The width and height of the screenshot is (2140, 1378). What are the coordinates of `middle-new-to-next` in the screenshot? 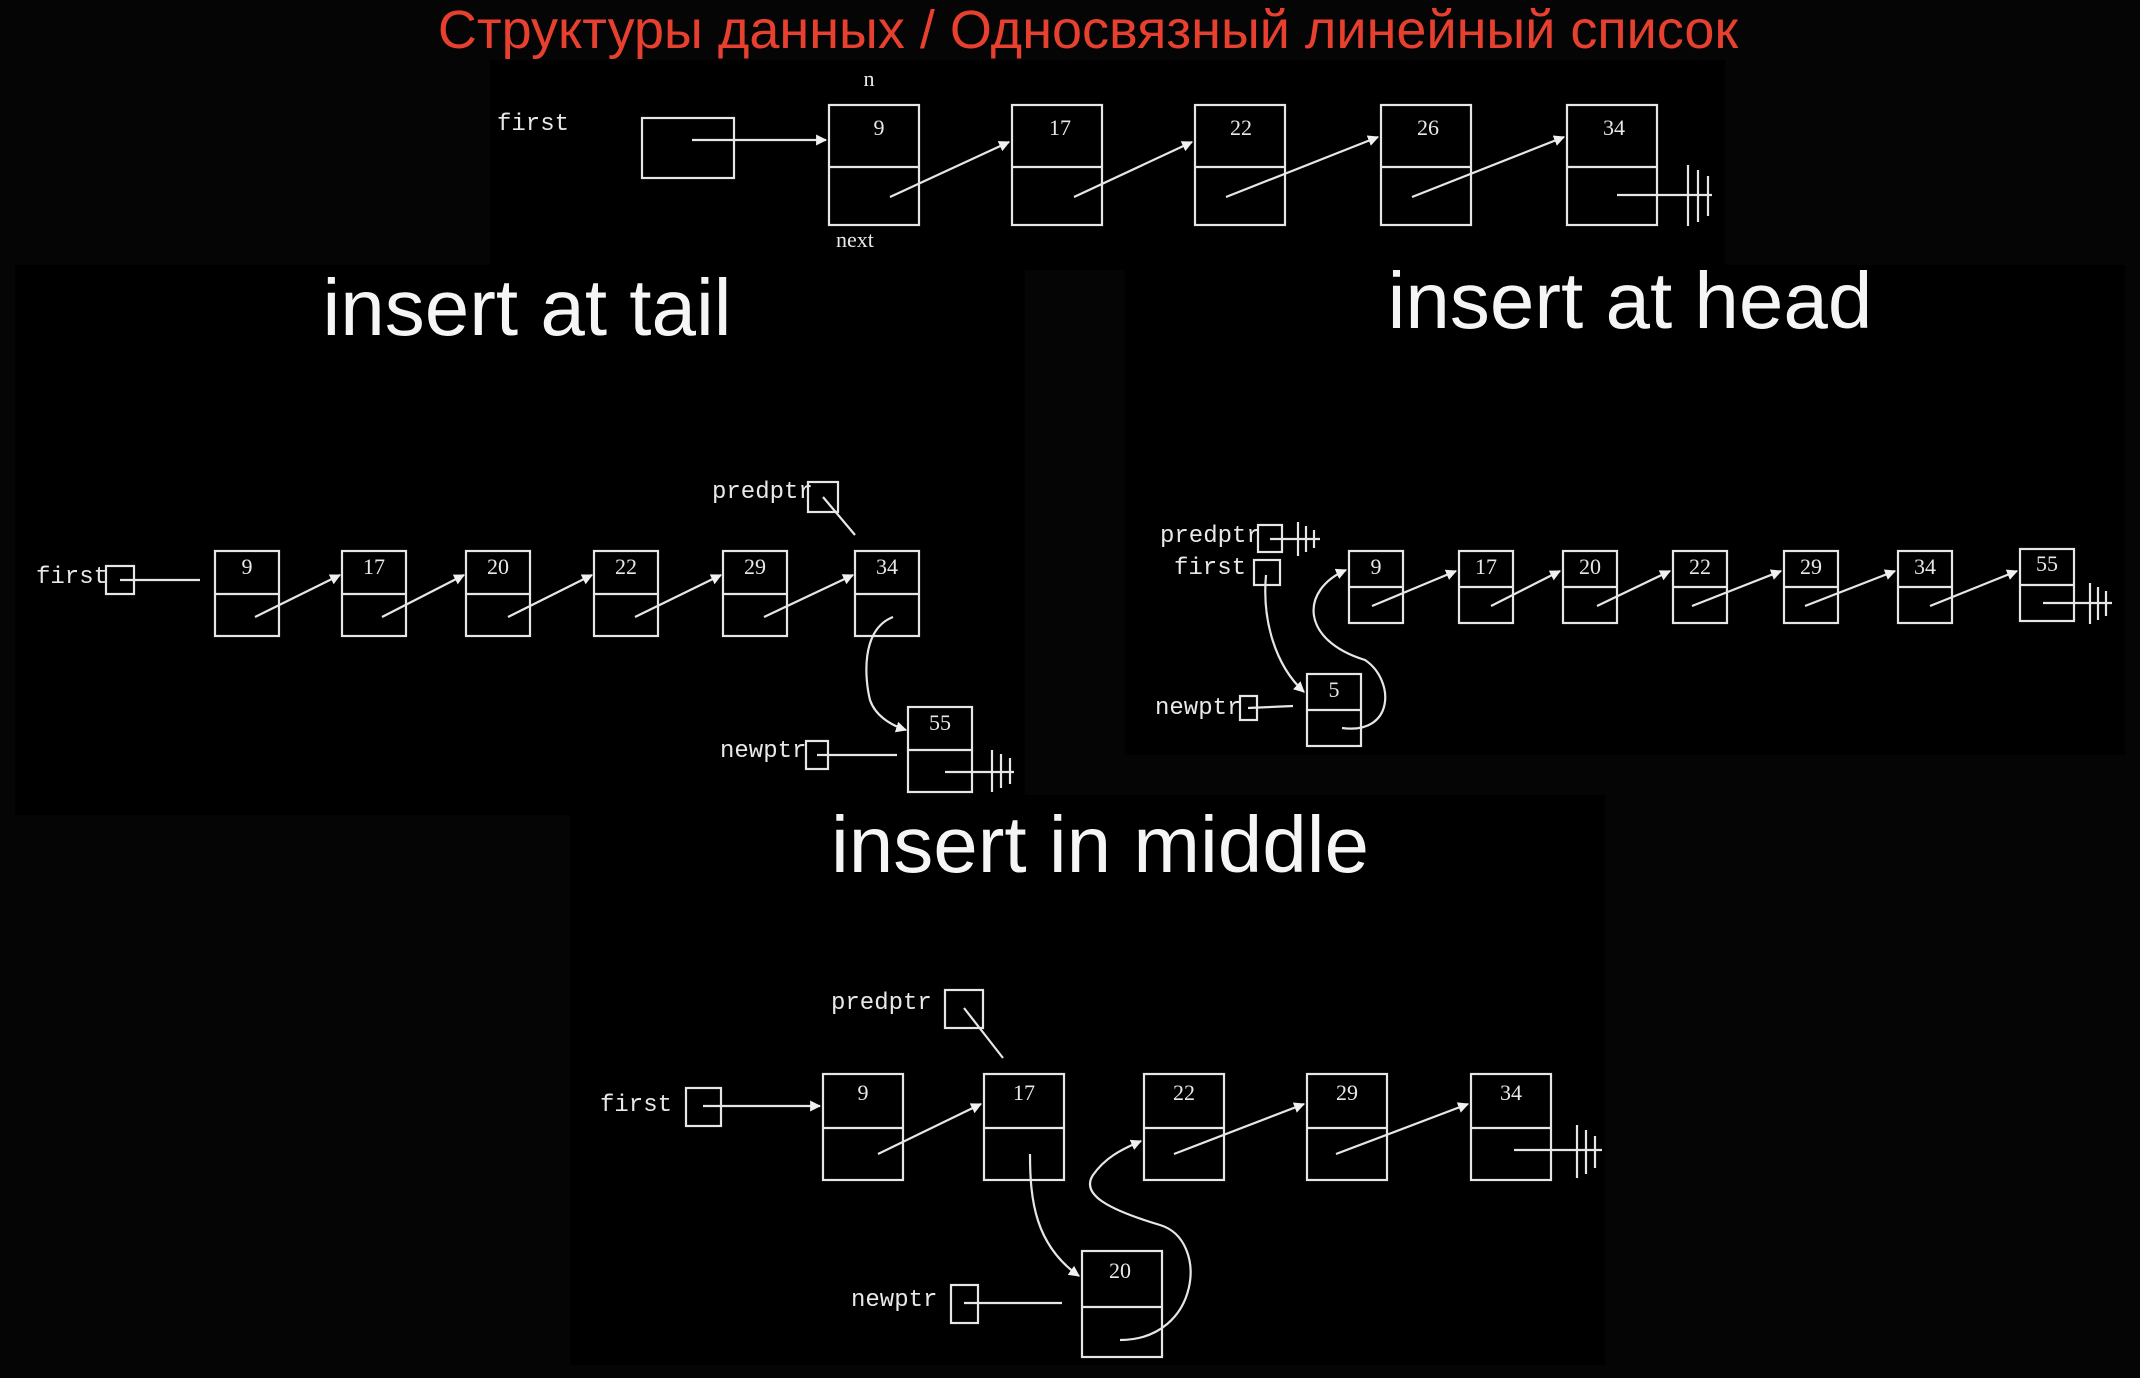 It's located at (1140, 1240).